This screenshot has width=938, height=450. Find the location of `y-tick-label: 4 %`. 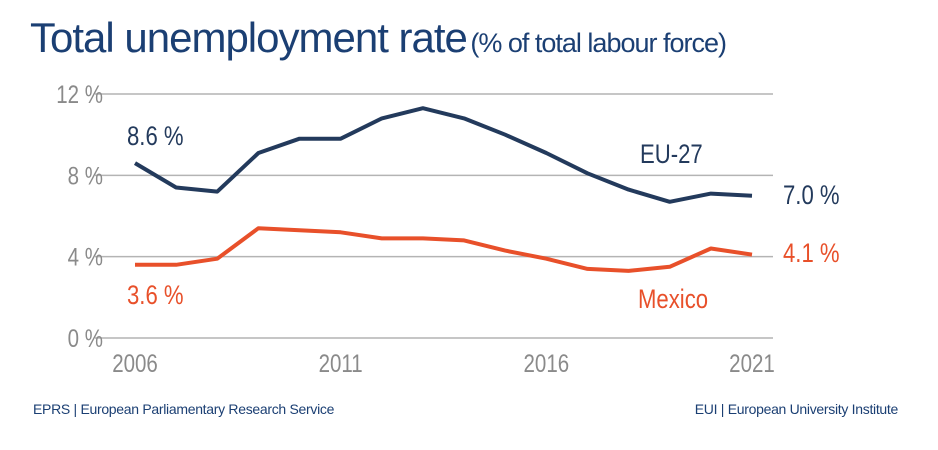

y-tick-label: 4 % is located at coordinates (85, 257).